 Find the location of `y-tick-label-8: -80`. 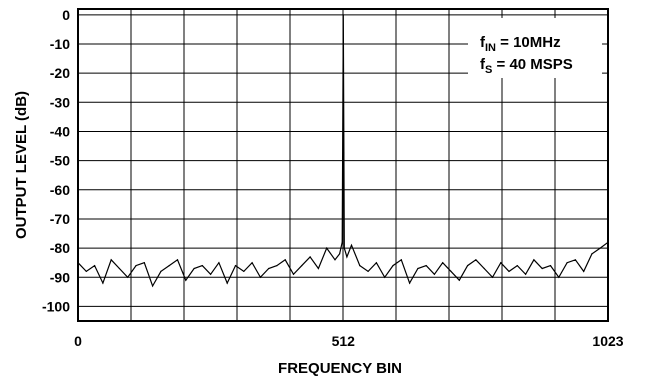

y-tick-label-8: -80 is located at coordinates (60, 248).